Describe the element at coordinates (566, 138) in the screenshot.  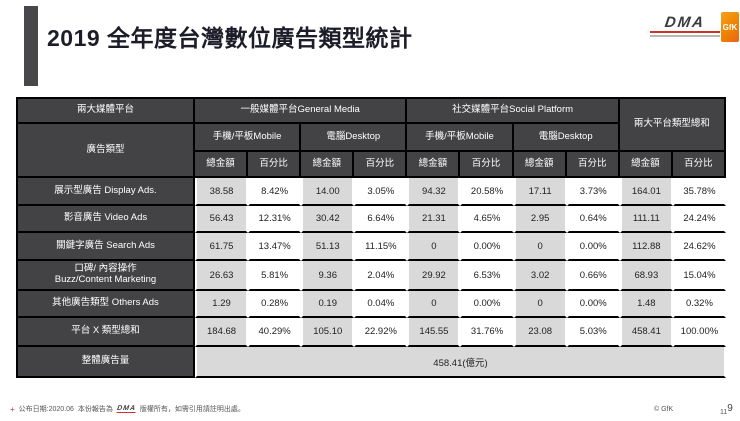
I see `header-social-desktop: 電腦Desktop` at that location.